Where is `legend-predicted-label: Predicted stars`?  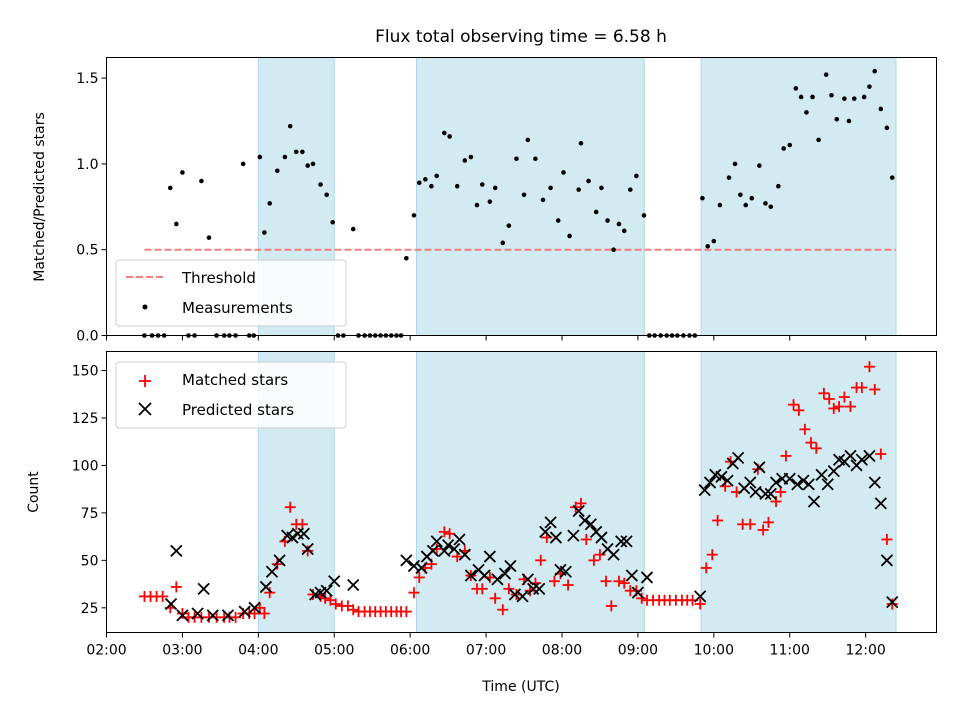
legend-predicted-label: Predicted stars is located at coordinates (238, 410).